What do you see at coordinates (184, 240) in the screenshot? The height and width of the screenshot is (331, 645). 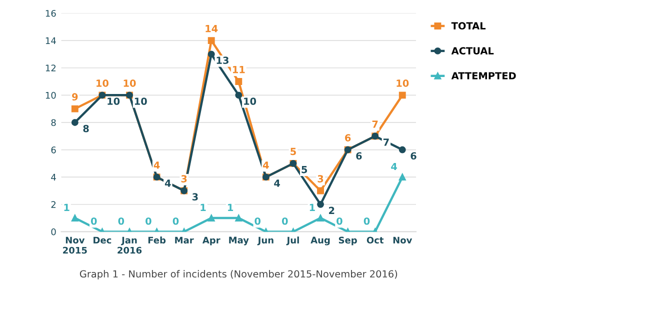 I see `x-tick-label: Mar` at bounding box center [184, 240].